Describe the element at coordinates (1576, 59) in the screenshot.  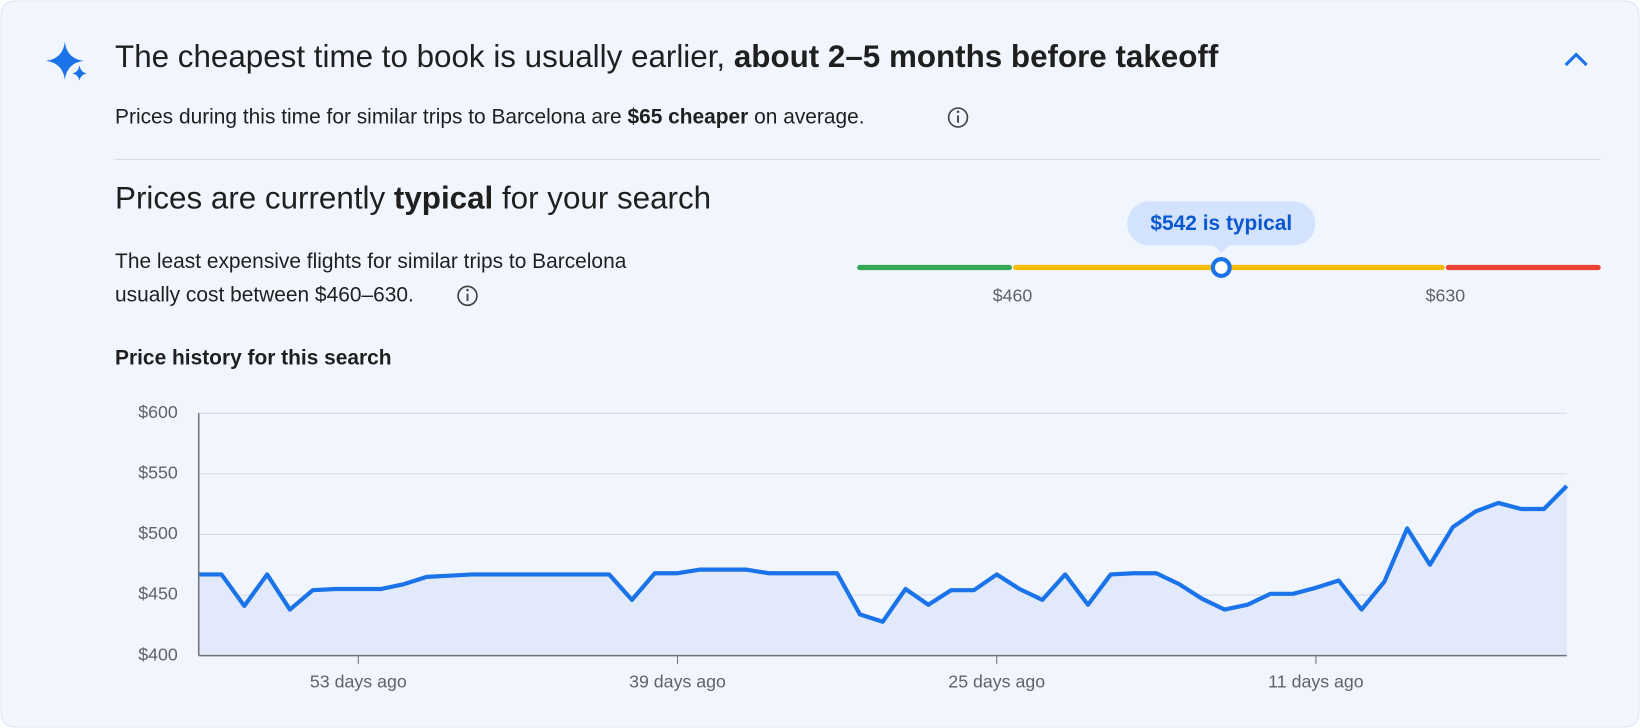
I see `collapse-button` at that location.